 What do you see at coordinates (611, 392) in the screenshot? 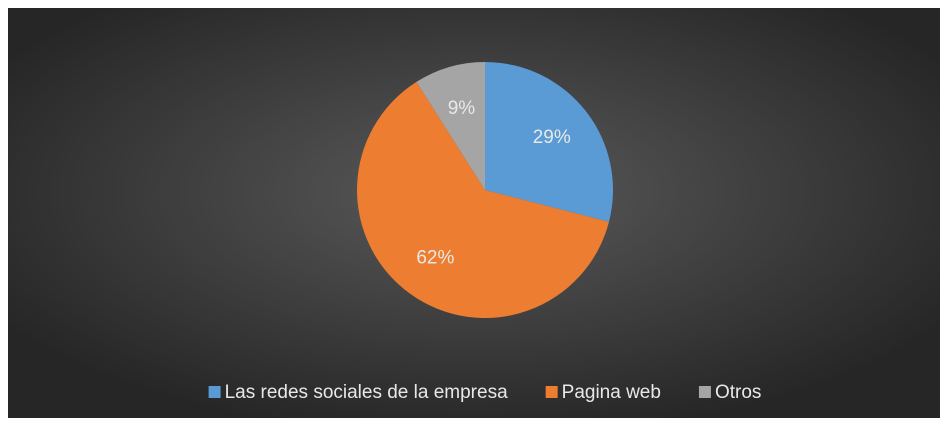
I see `legend-label: Pagina web` at bounding box center [611, 392].